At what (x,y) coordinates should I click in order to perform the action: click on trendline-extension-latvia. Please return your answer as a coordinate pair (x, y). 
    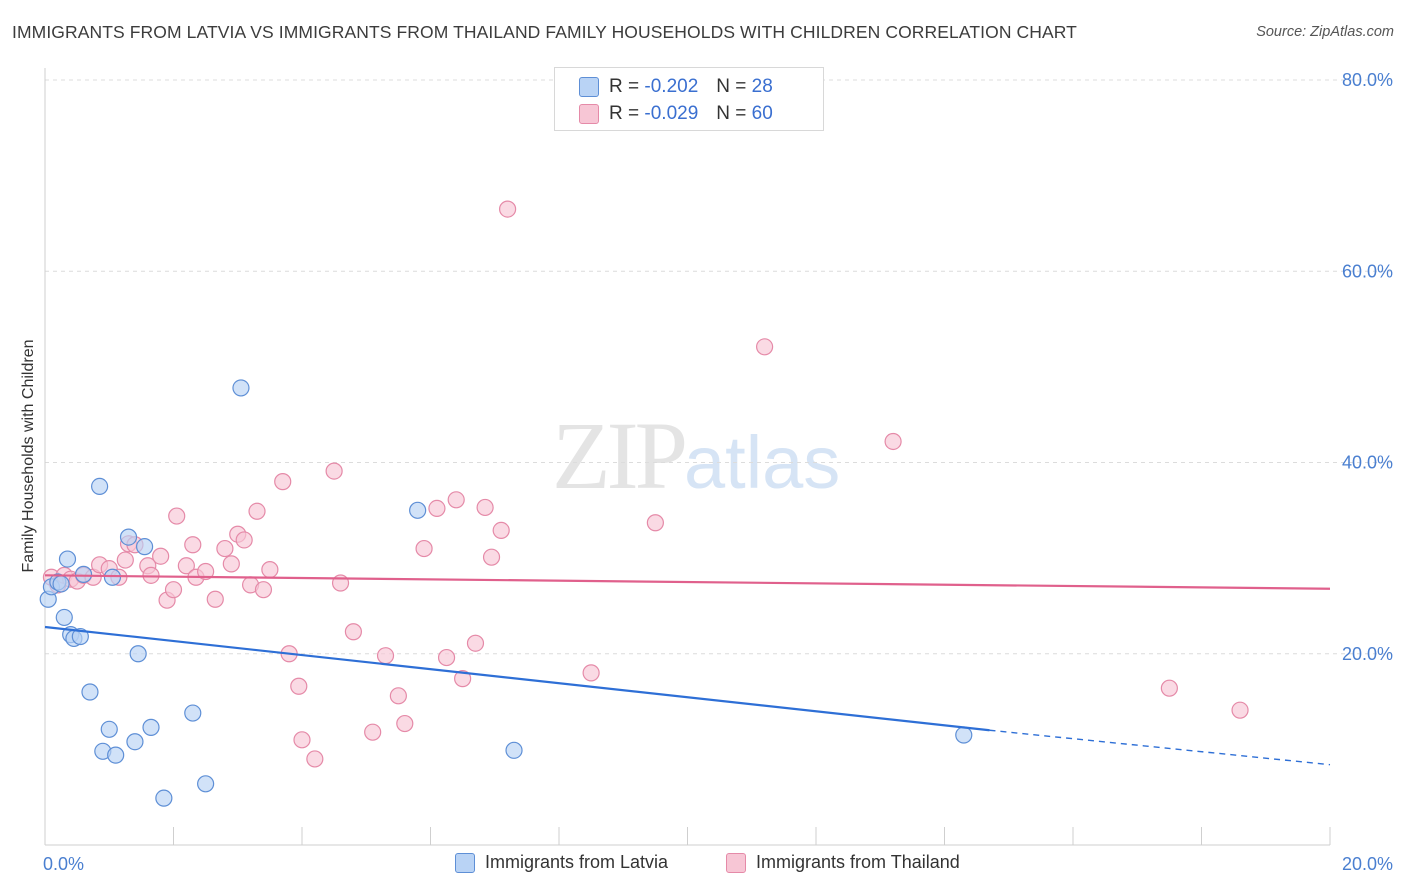
    Looking at the image, I should click on (1160, 747).